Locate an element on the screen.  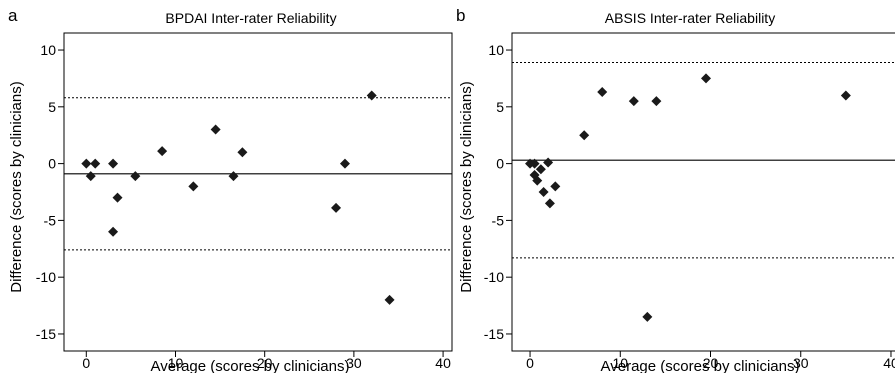
panel-a-x-tick-label: 20 is located at coordinates (265, 363).